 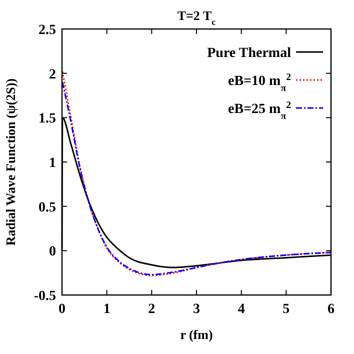 What do you see at coordinates (47, 119) in the screenshot?
I see `y-tick-label: 1.5` at bounding box center [47, 119].